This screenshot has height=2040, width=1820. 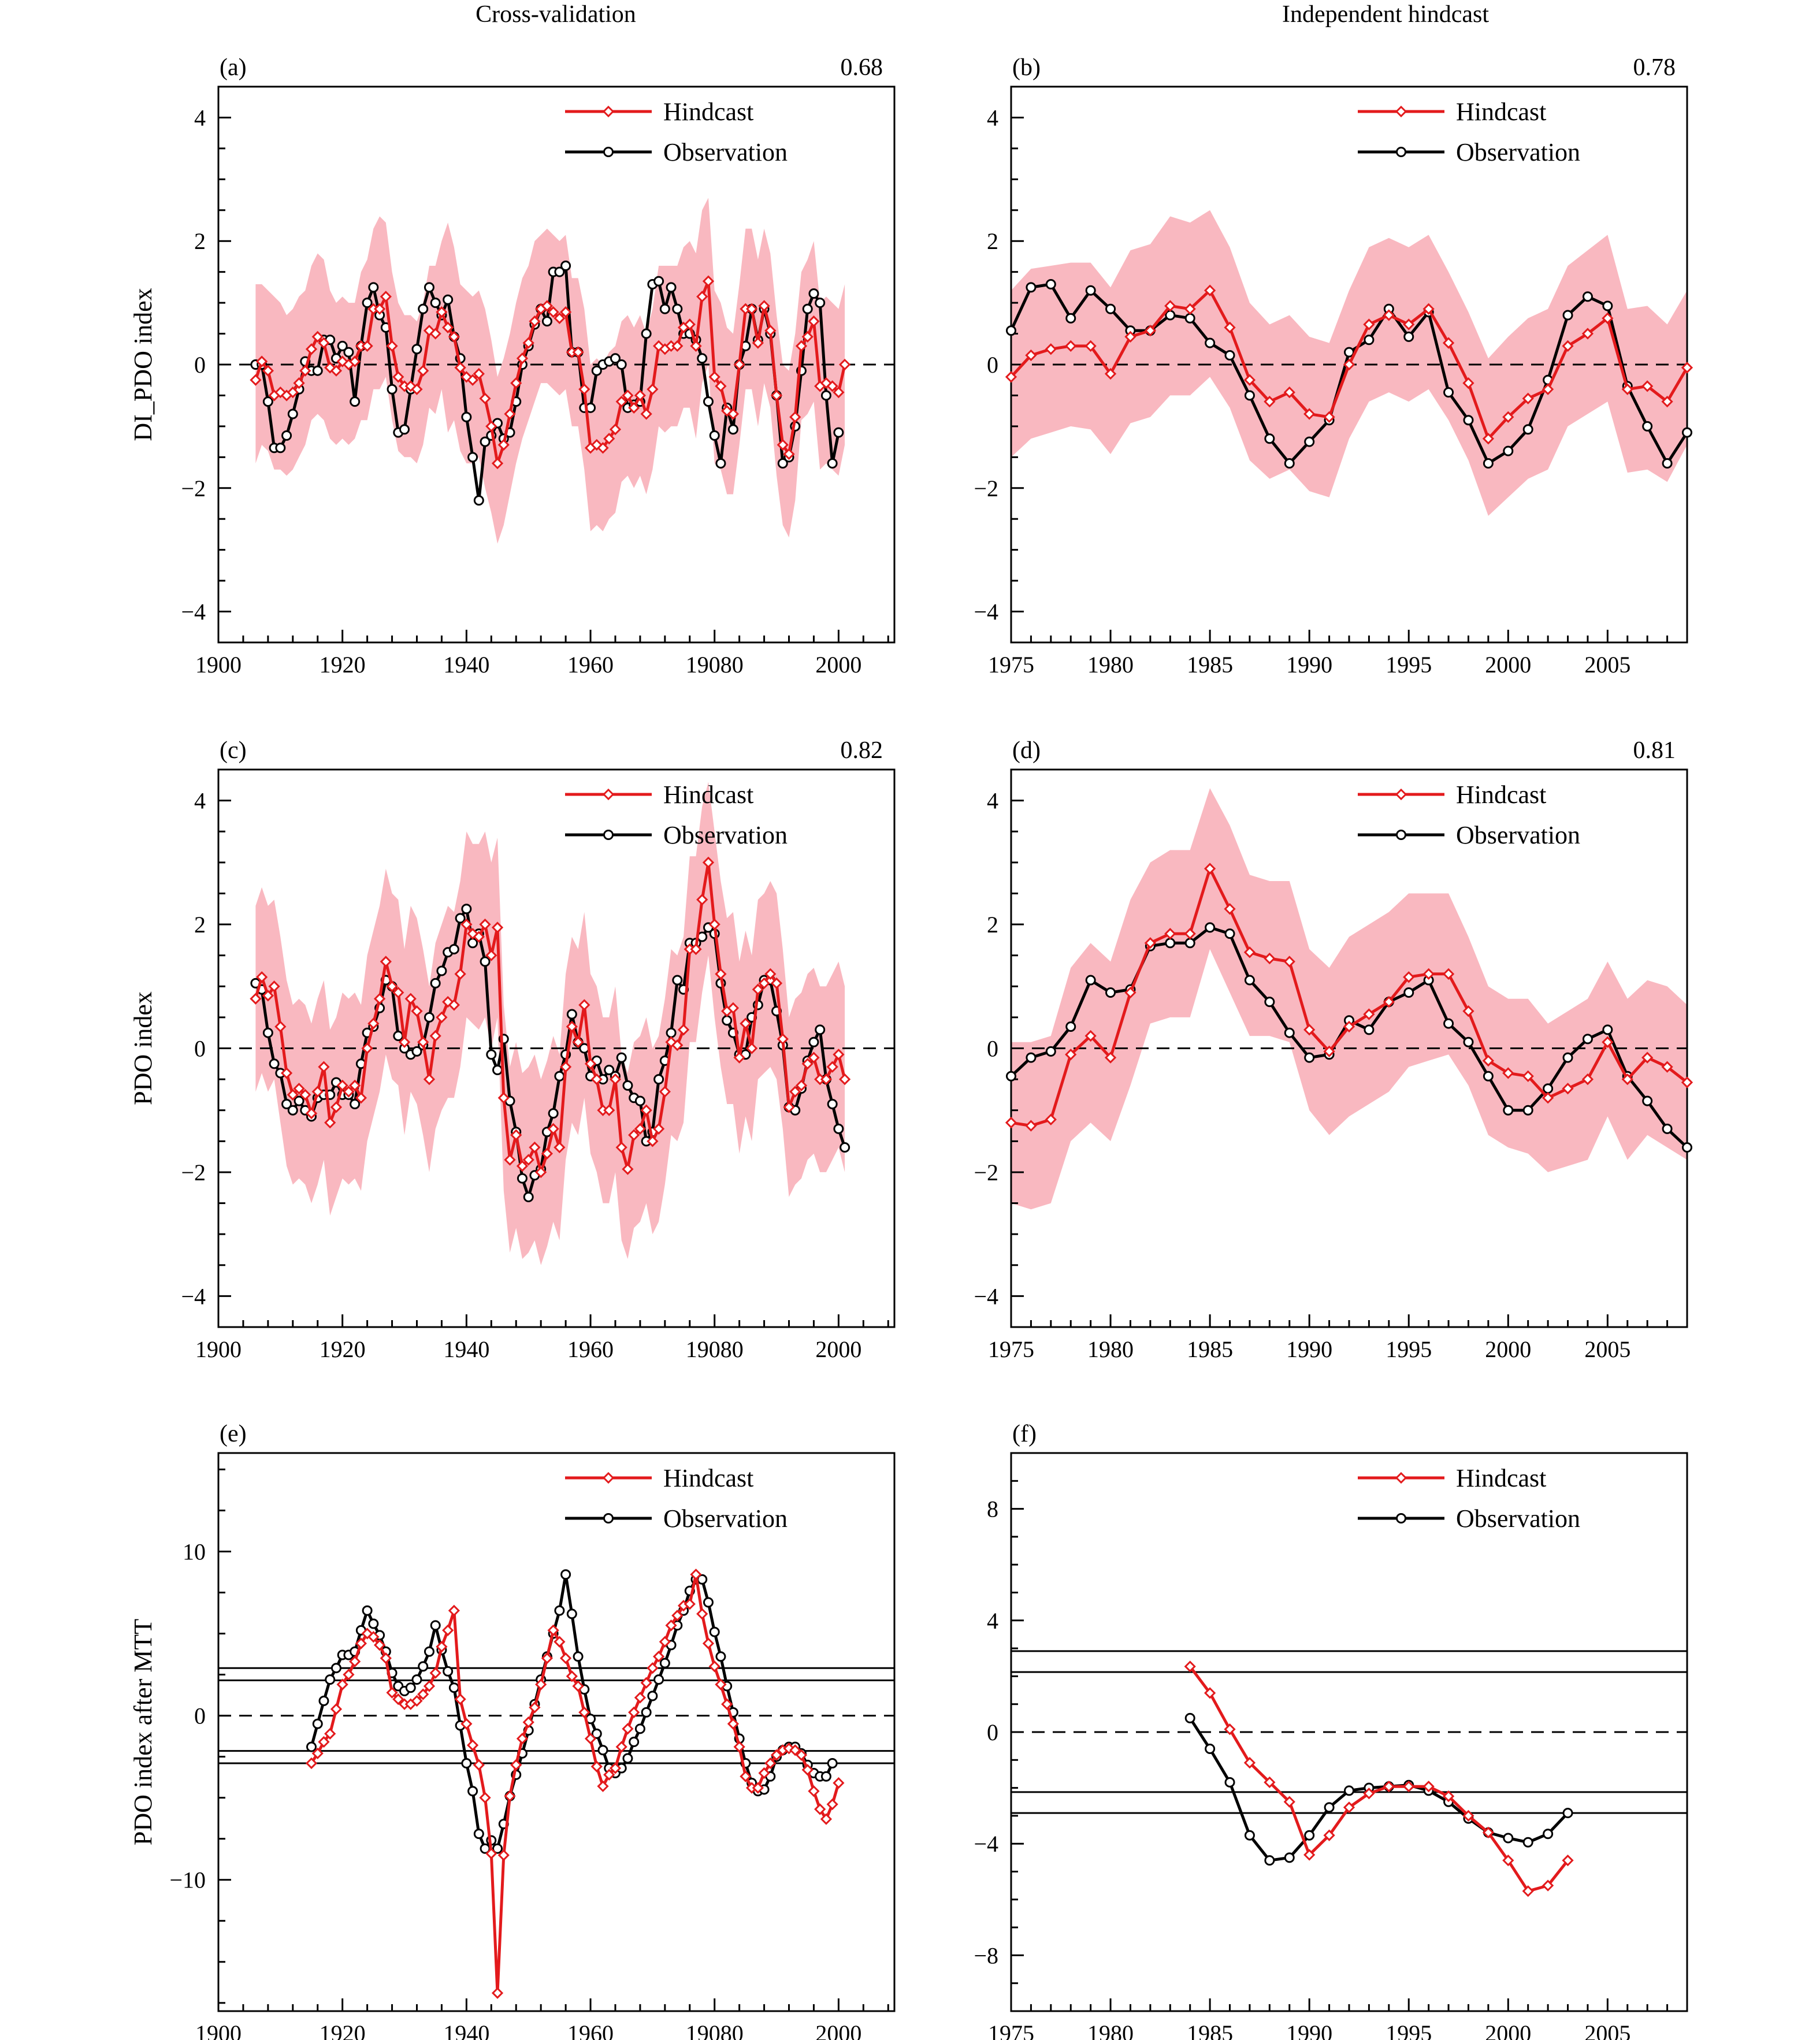 I want to click on panel-label: (e), so click(x=233, y=1434).